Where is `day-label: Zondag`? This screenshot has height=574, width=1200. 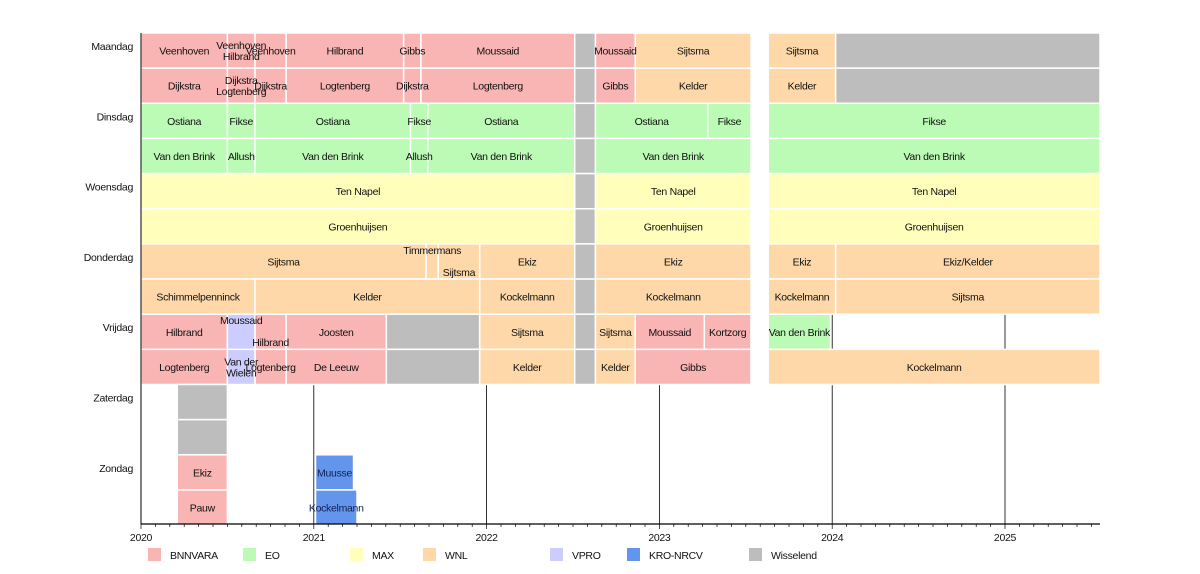 day-label: Zondag is located at coordinates (116, 469).